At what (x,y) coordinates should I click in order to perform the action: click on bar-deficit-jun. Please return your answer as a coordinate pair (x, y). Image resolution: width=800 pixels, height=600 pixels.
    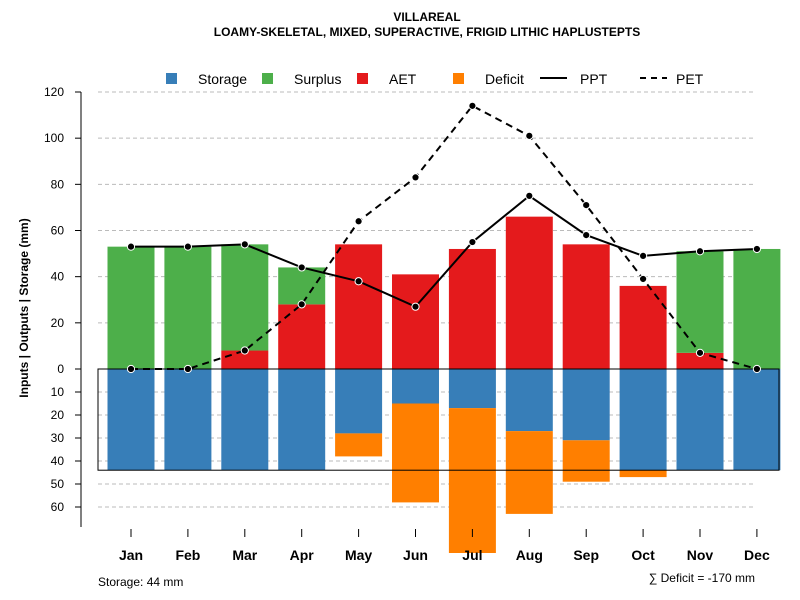
    Looking at the image, I should click on (415, 453).